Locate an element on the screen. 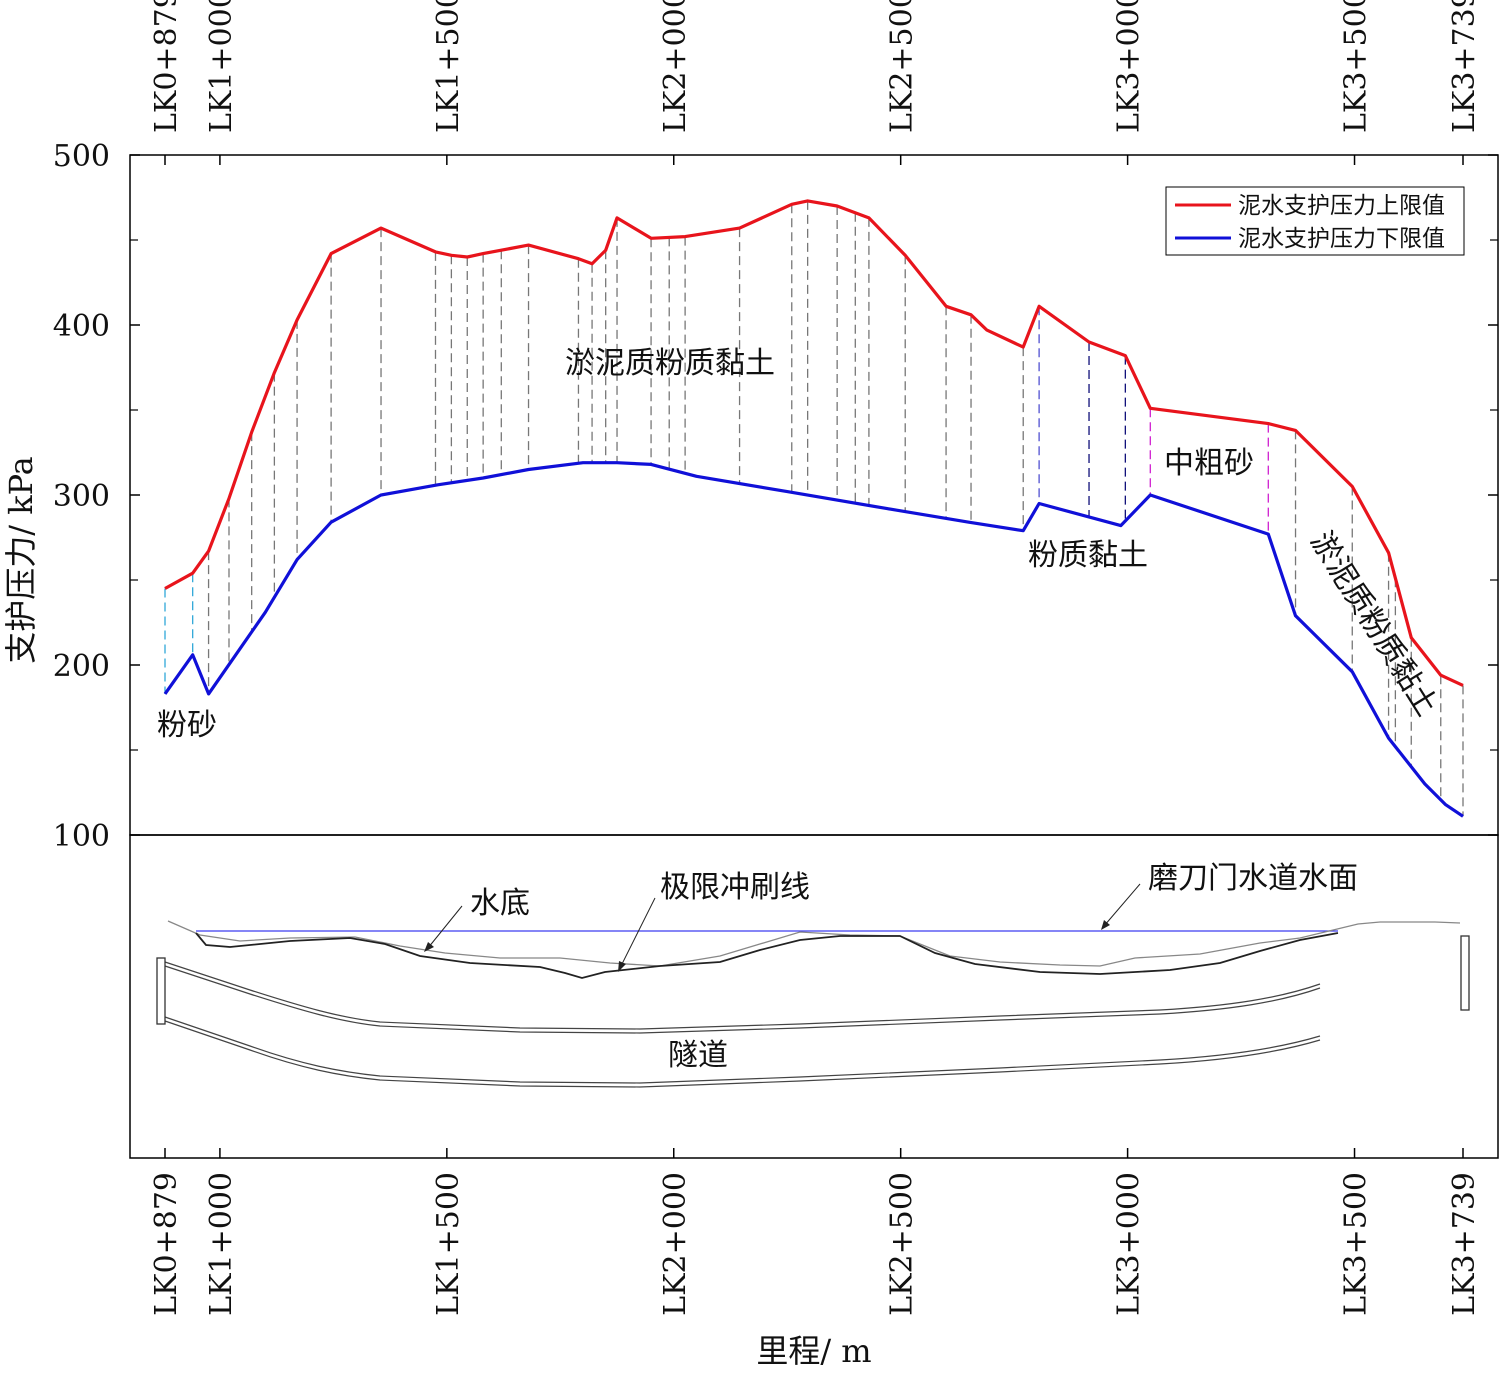 This screenshot has width=1500, height=1375. y-tick-label-400: 400 is located at coordinates (81, 326).